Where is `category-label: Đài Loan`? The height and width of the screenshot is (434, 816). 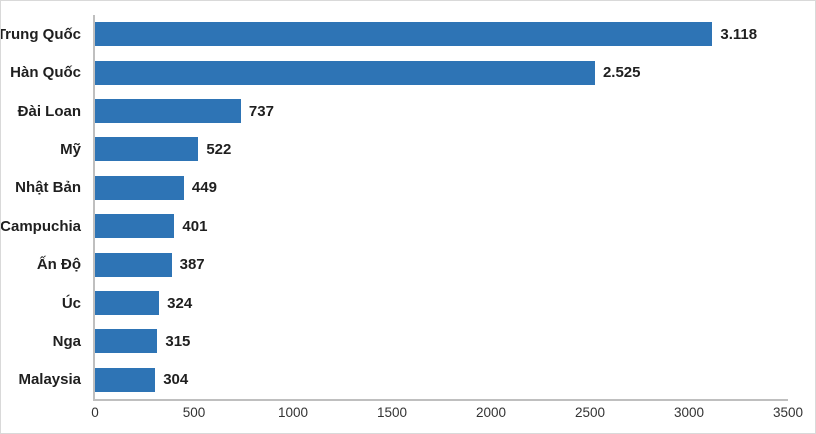
category-label: Đài Loan is located at coordinates (49, 111).